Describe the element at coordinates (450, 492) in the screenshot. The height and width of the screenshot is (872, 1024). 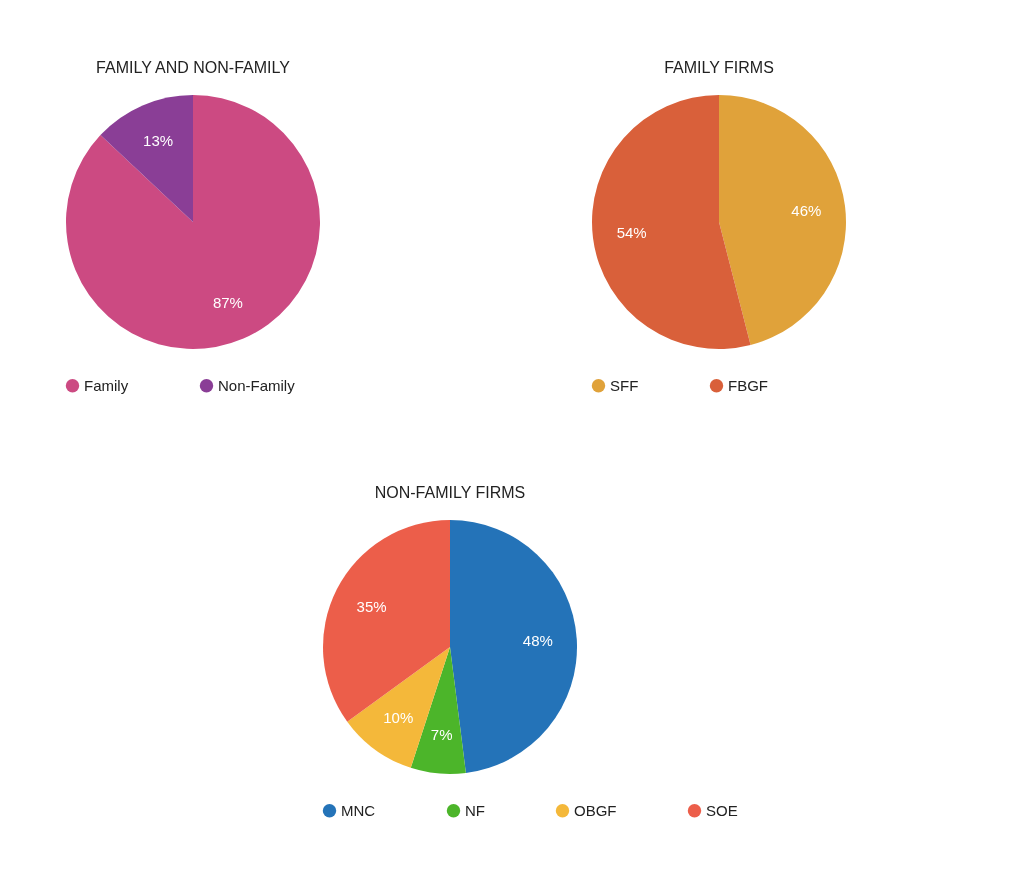
I see `chart-title: NON-FAMILY FIRMS` at that location.